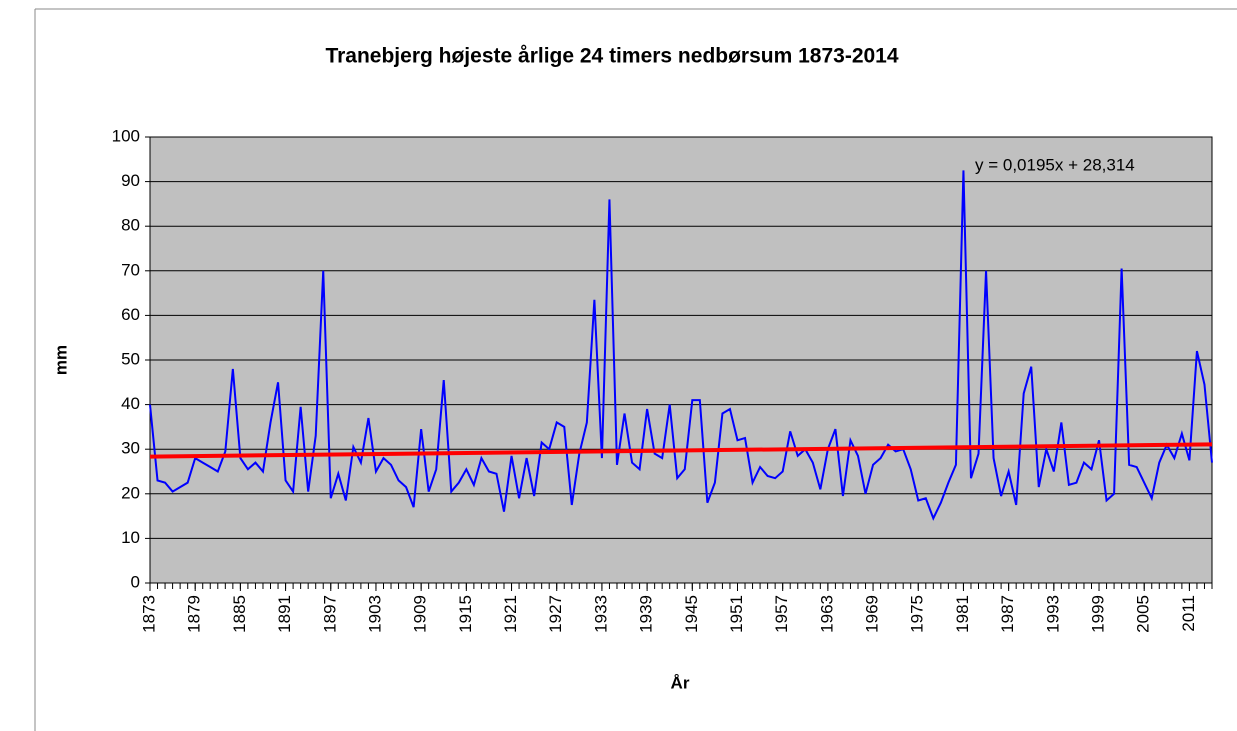 This screenshot has height=731, width=1237. Describe the element at coordinates (1055, 164) in the screenshot. I see `trendline-label: y = 0,0195x + 28,314` at that location.